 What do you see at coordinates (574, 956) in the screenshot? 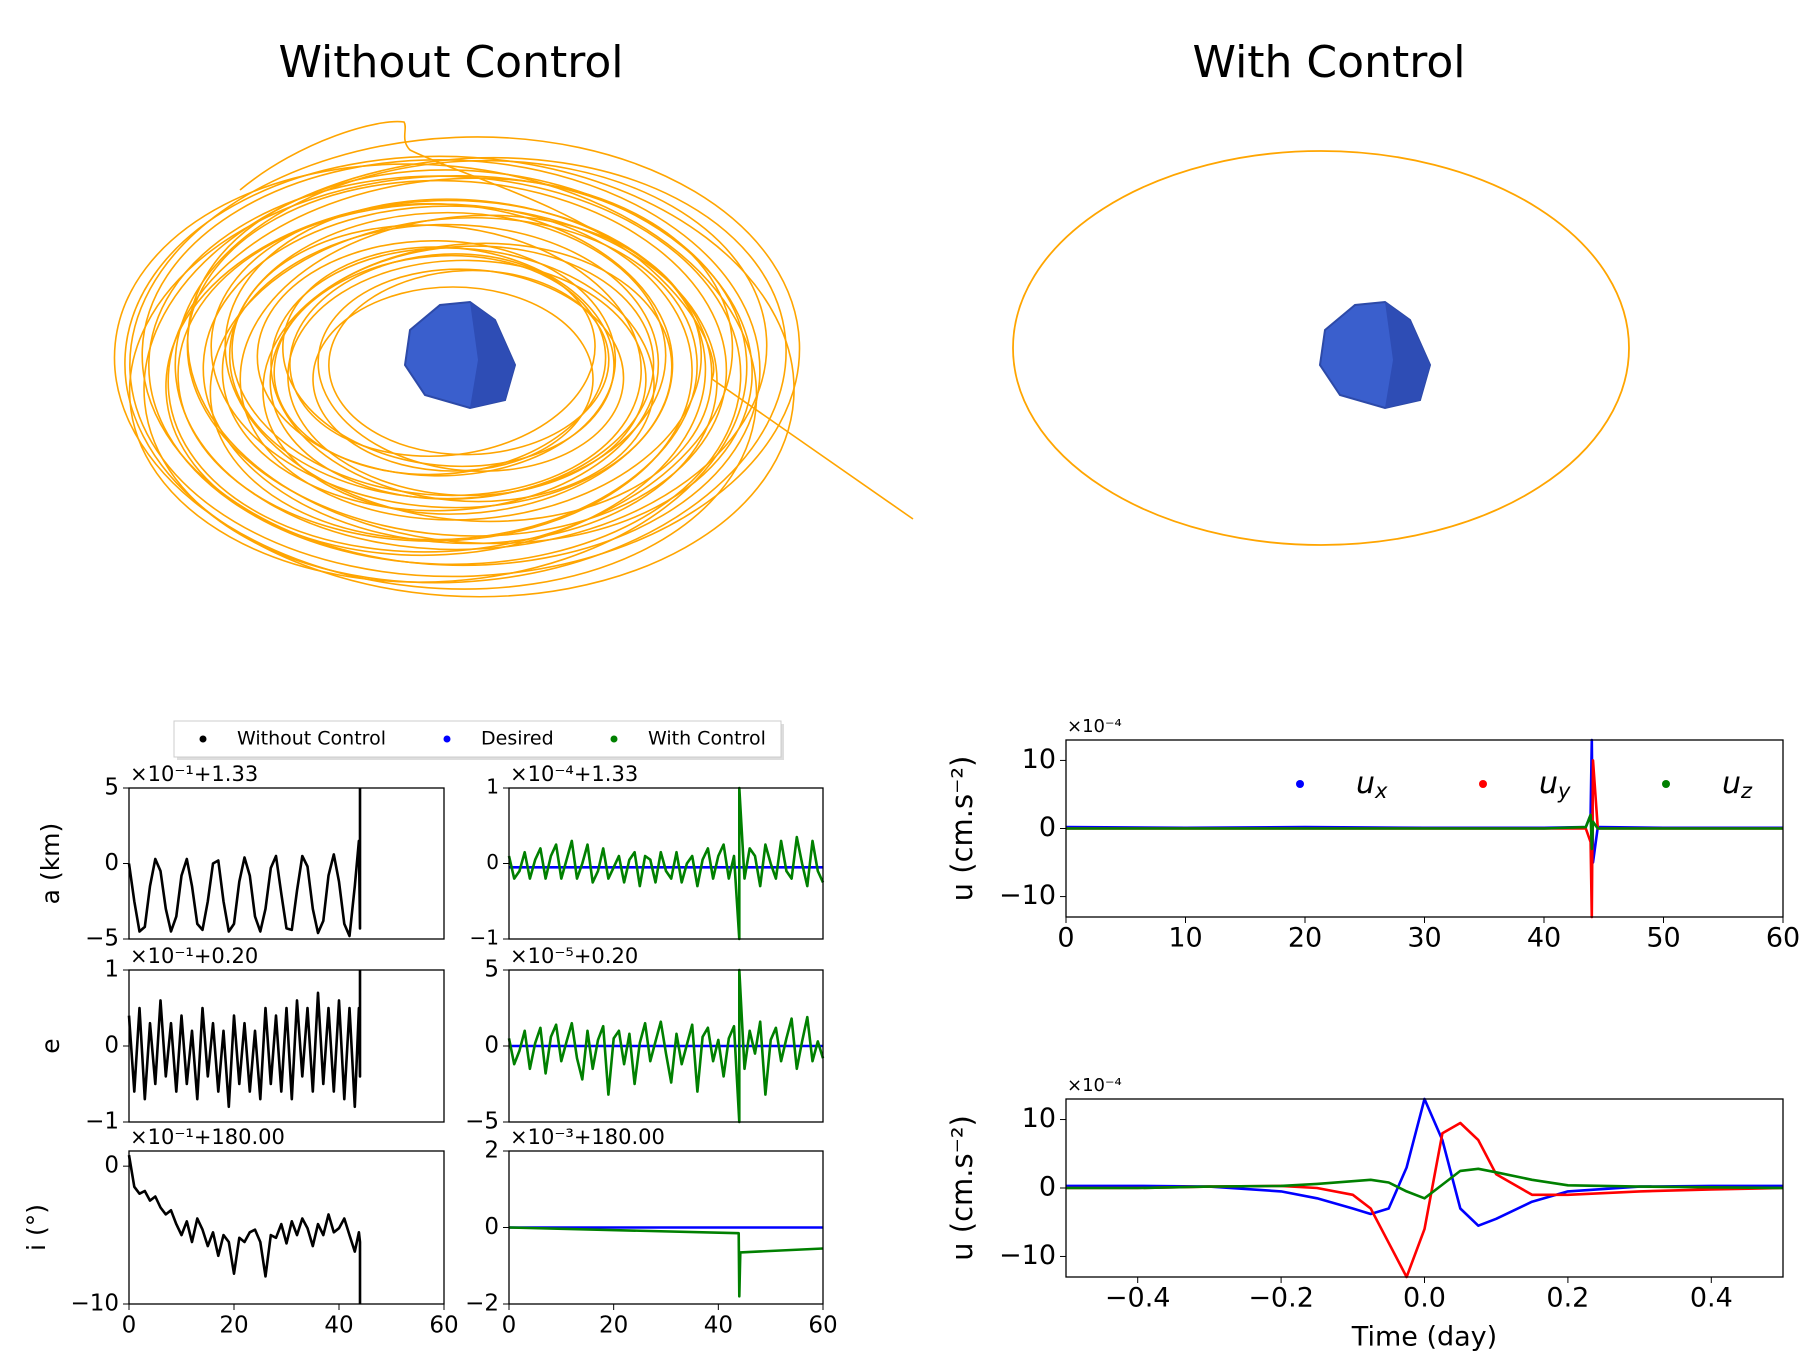
I see `offset-label: ×10⁻⁵+0.20` at bounding box center [574, 956].